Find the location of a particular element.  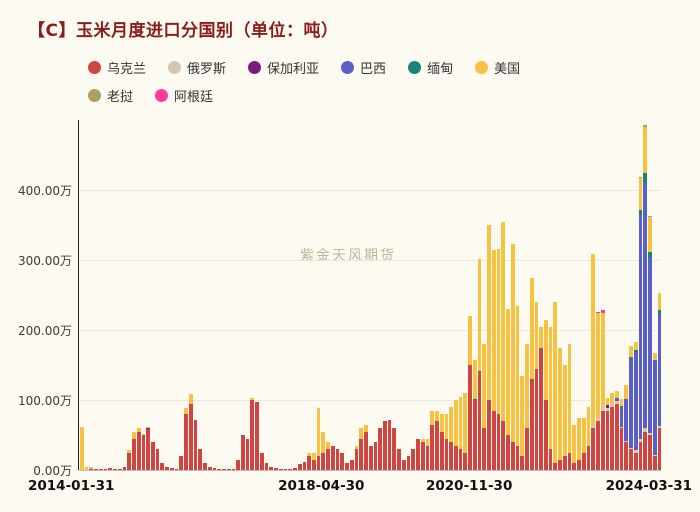

legend-item-老挝: 老挝 is located at coordinates (110, 95).